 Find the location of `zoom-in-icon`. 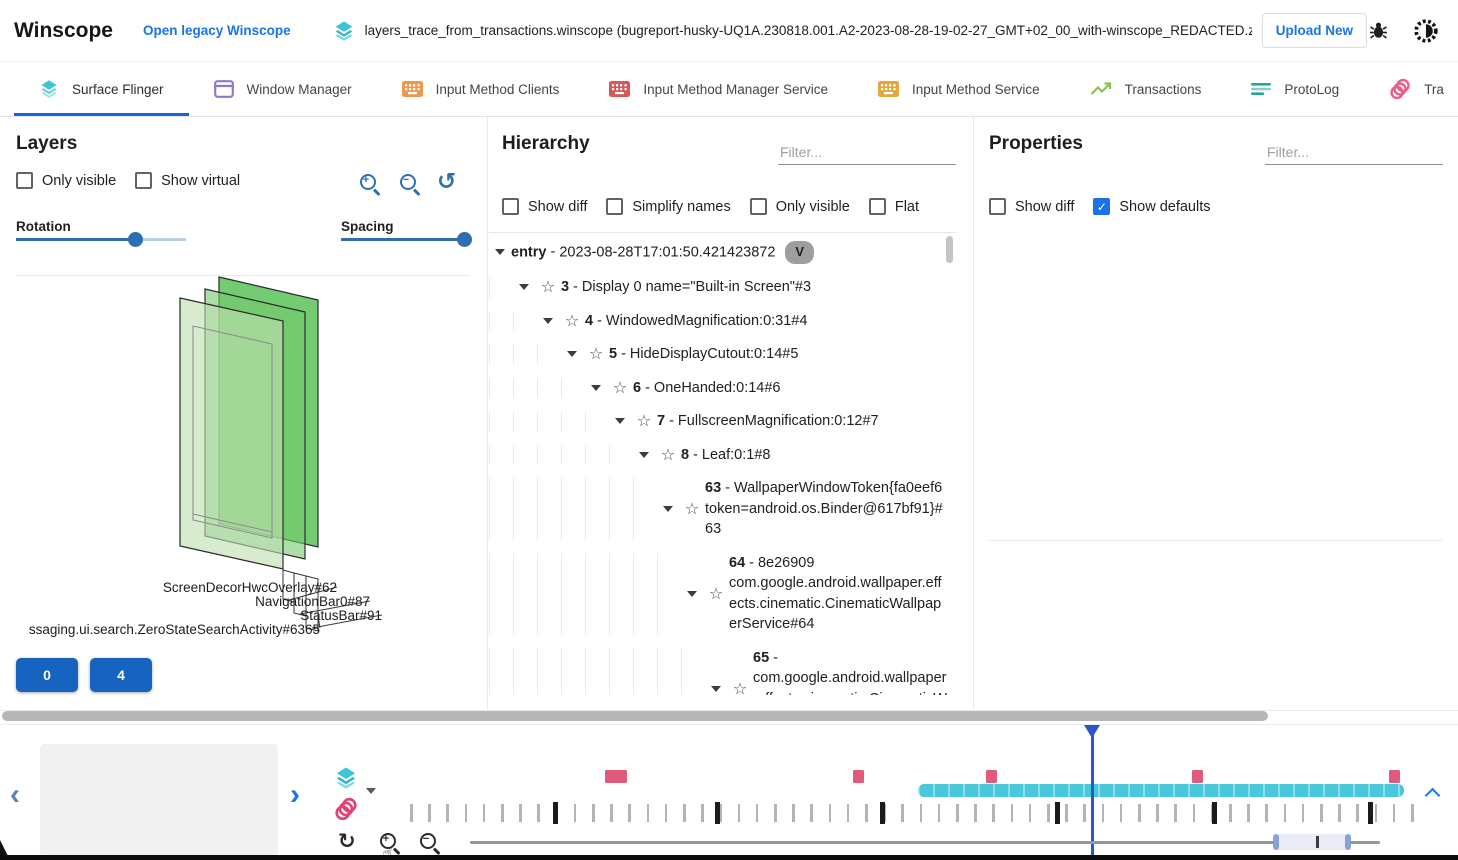

zoom-in-icon is located at coordinates (369, 183).